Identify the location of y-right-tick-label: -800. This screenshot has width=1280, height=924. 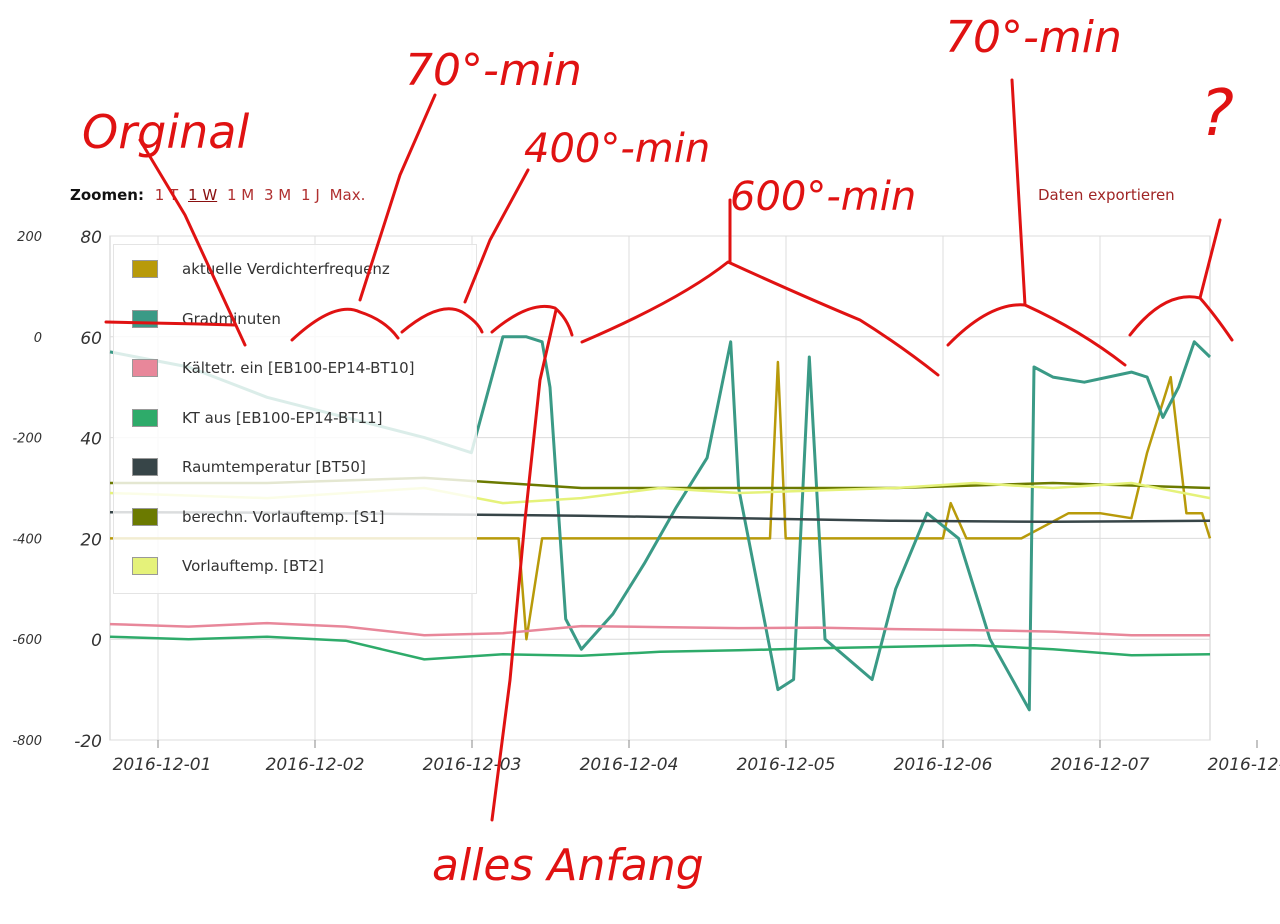
(27, 741).